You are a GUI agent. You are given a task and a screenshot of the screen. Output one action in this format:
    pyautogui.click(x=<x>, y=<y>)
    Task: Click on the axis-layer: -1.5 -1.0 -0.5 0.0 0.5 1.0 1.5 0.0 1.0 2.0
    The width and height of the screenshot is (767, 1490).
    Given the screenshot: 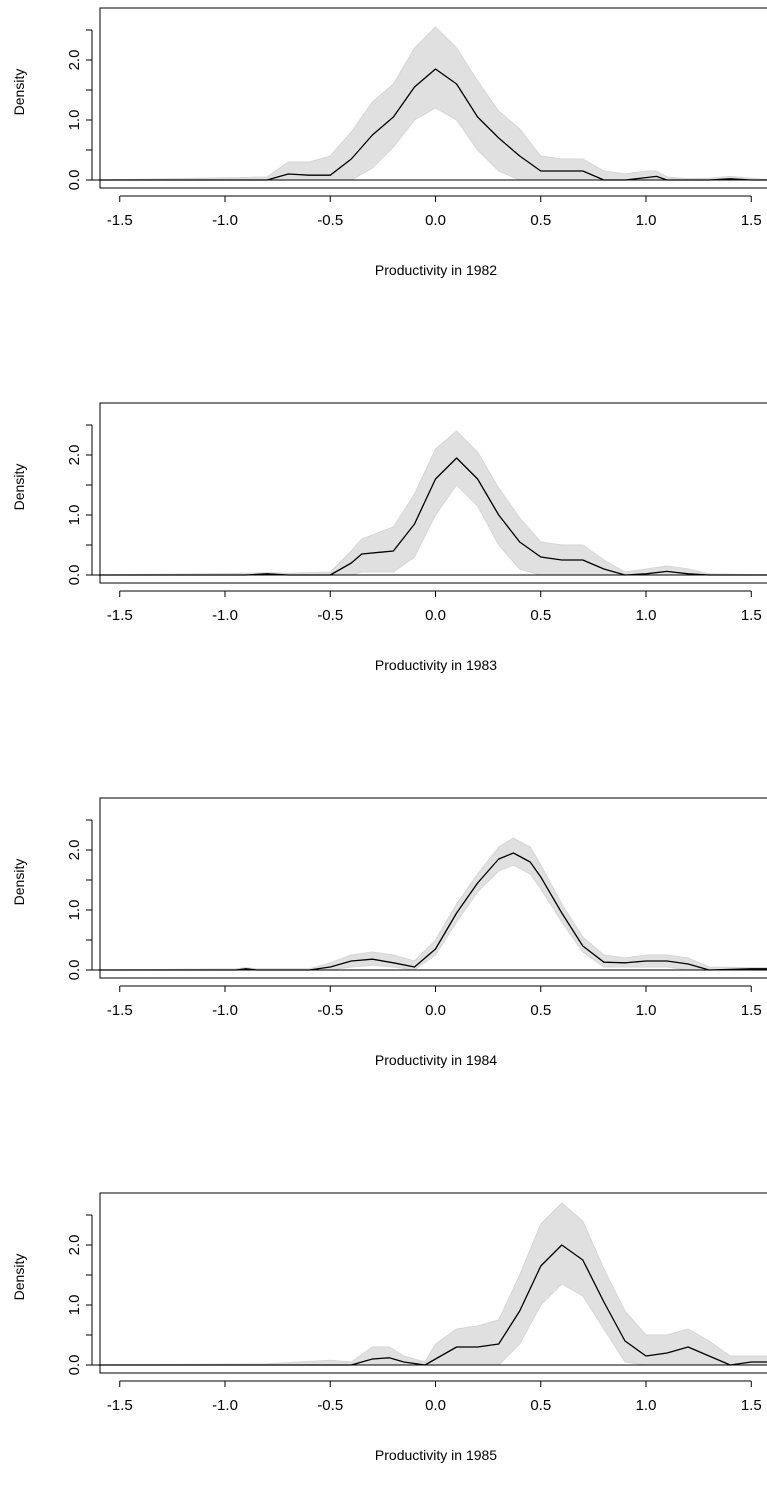 What is the action you would take?
    pyautogui.click(x=416, y=1303)
    